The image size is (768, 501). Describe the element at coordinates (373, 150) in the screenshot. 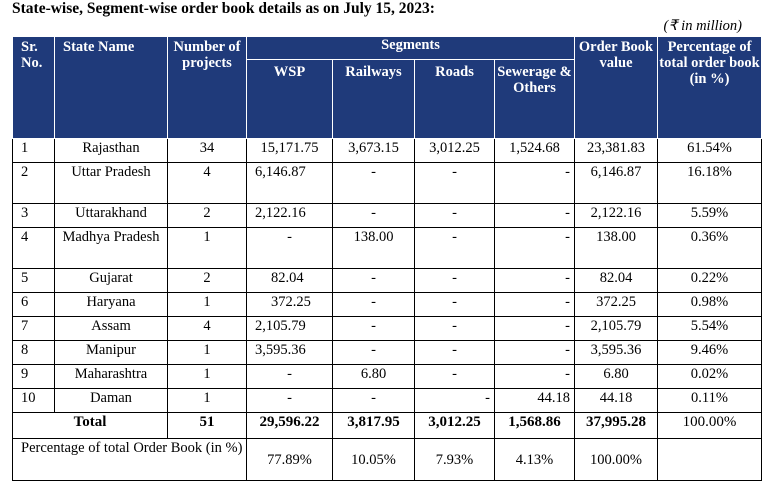

I see `cell-railways: 3,673.15` at that location.